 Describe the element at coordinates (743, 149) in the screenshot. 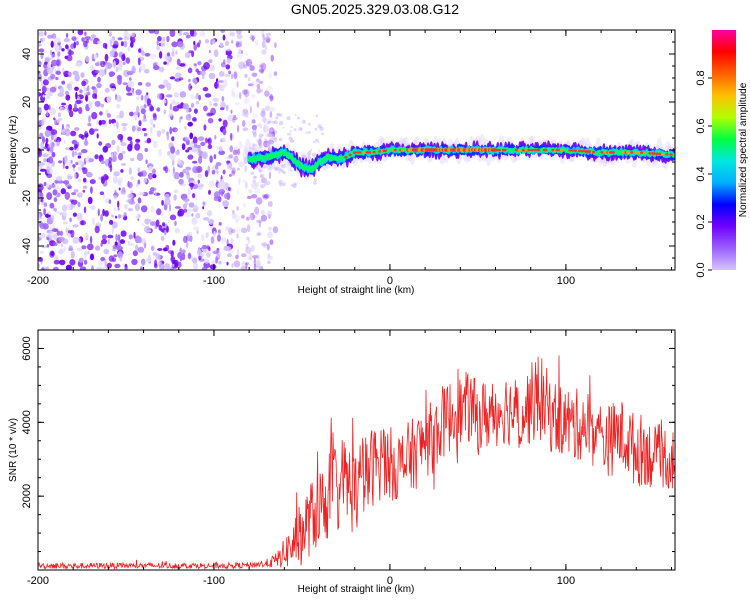

I see `colorbar-label: Normalized spectral amplitude` at that location.